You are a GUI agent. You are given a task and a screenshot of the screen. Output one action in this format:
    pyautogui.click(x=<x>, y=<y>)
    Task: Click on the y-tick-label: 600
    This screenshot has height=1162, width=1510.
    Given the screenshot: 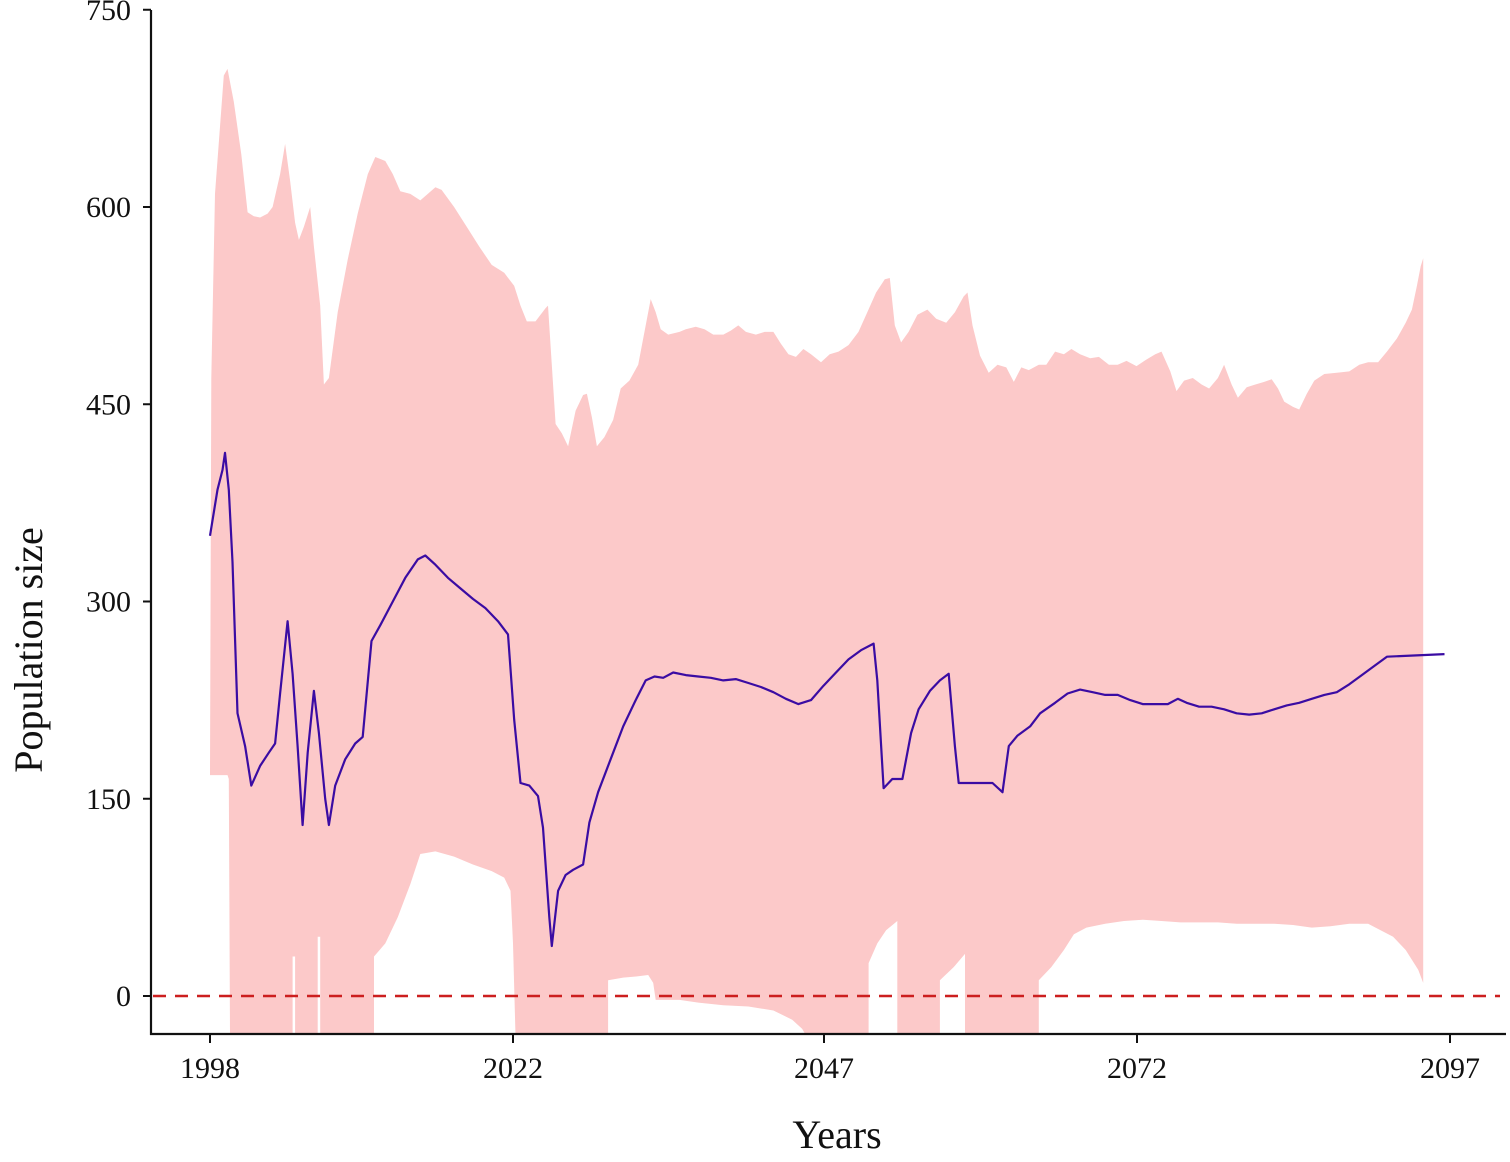 What is the action you would take?
    pyautogui.click(x=108, y=207)
    